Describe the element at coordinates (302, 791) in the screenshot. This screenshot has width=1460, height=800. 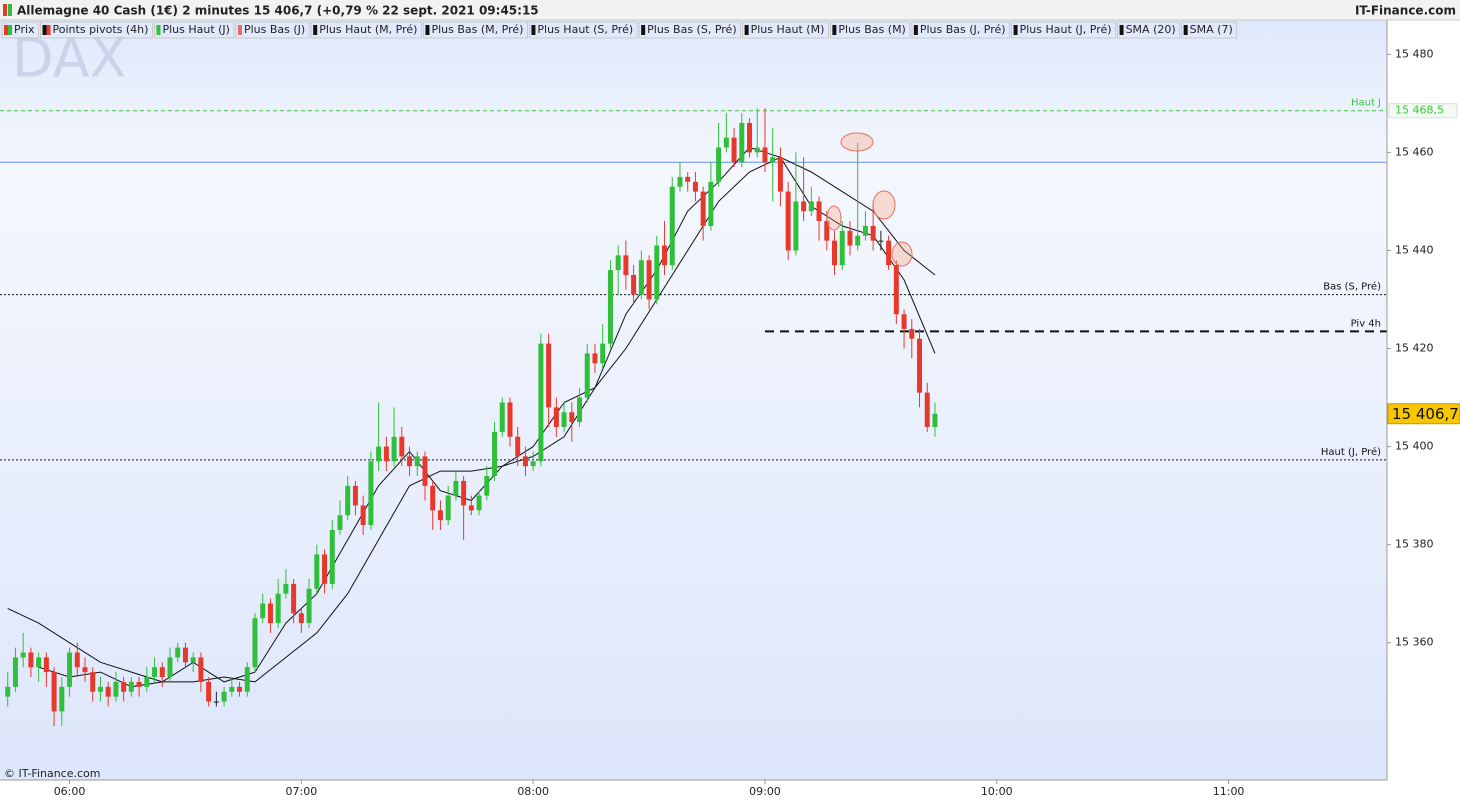
I see `x-tick-label: 07:00` at that location.